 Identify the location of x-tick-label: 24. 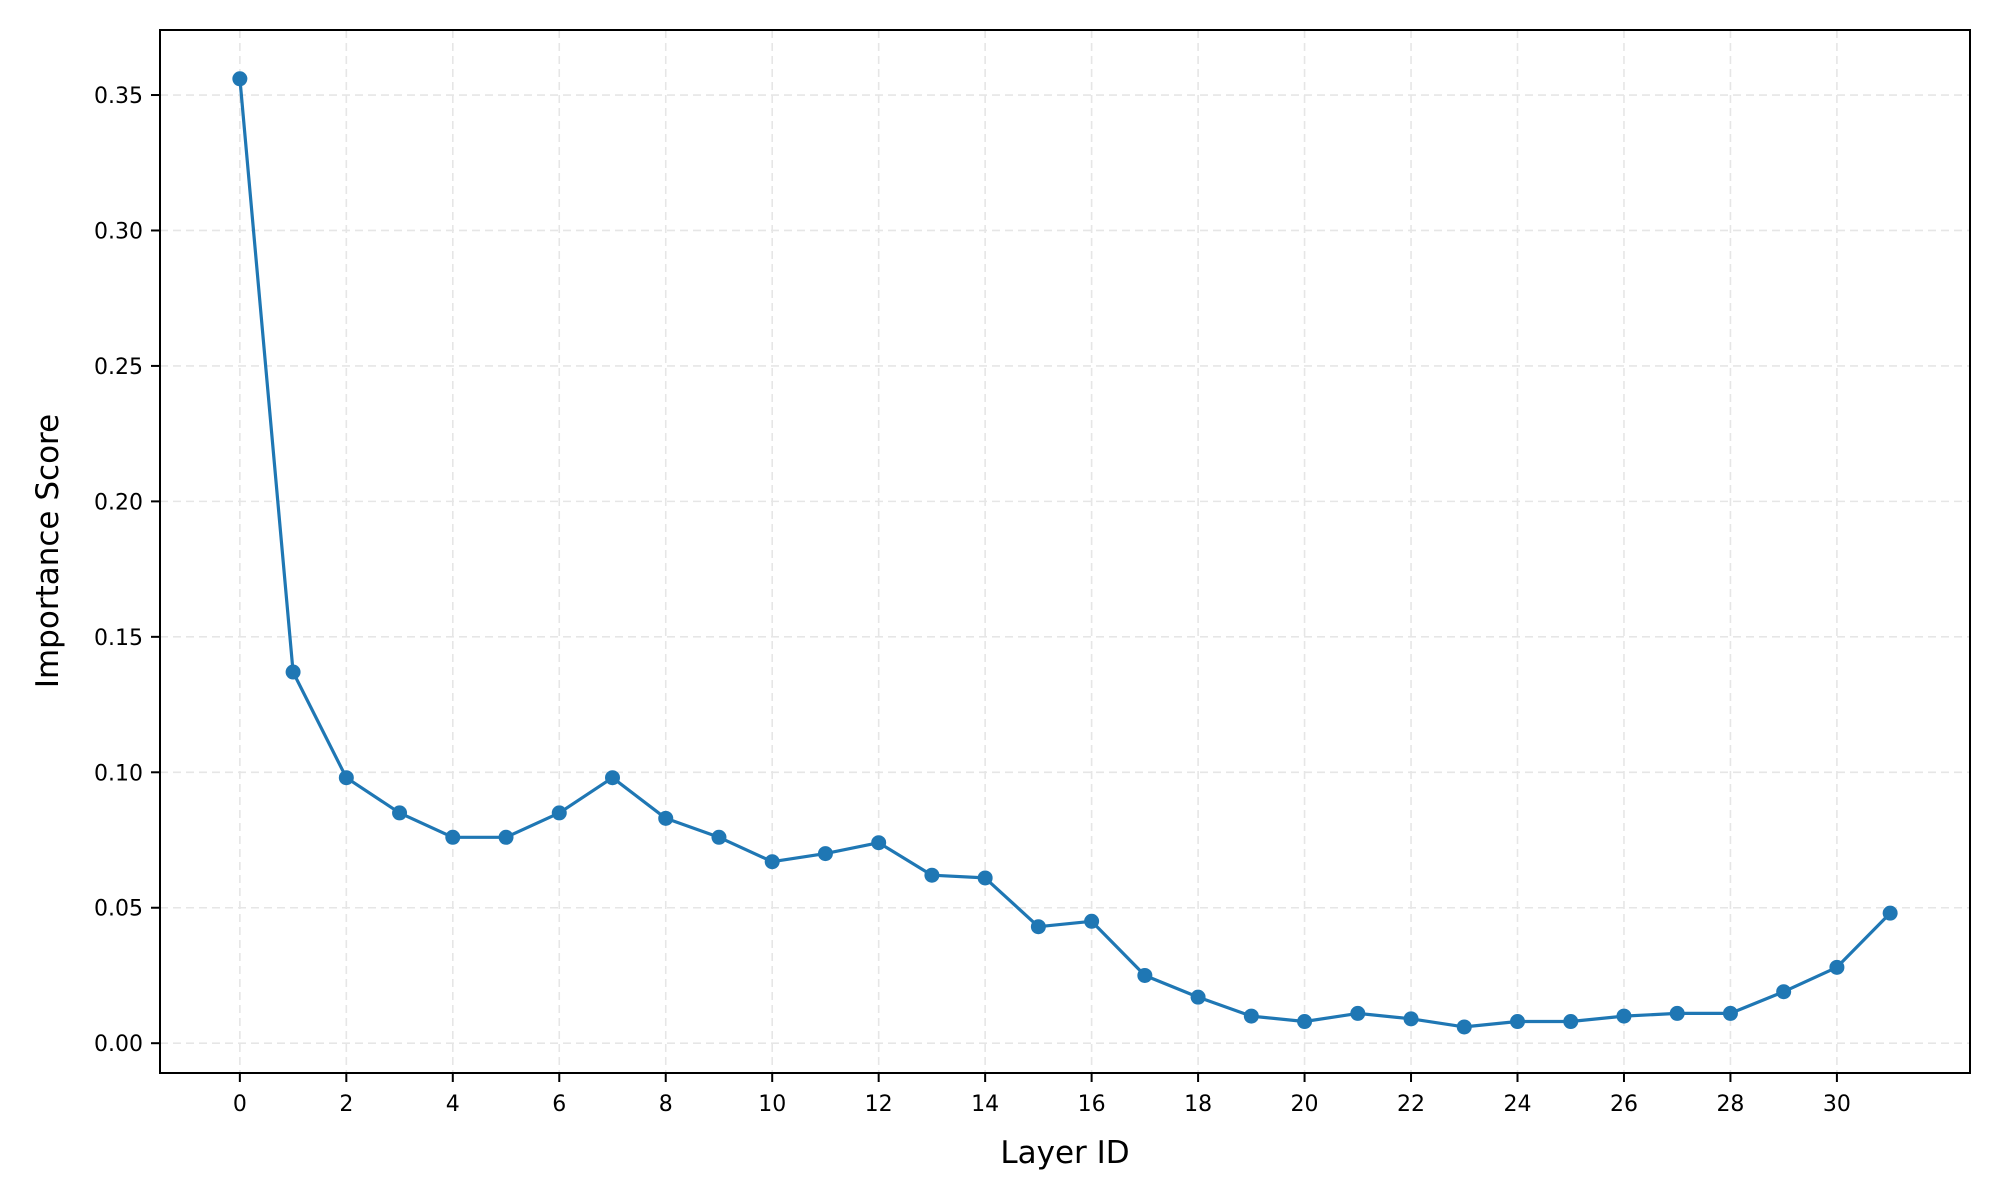
(1518, 1104).